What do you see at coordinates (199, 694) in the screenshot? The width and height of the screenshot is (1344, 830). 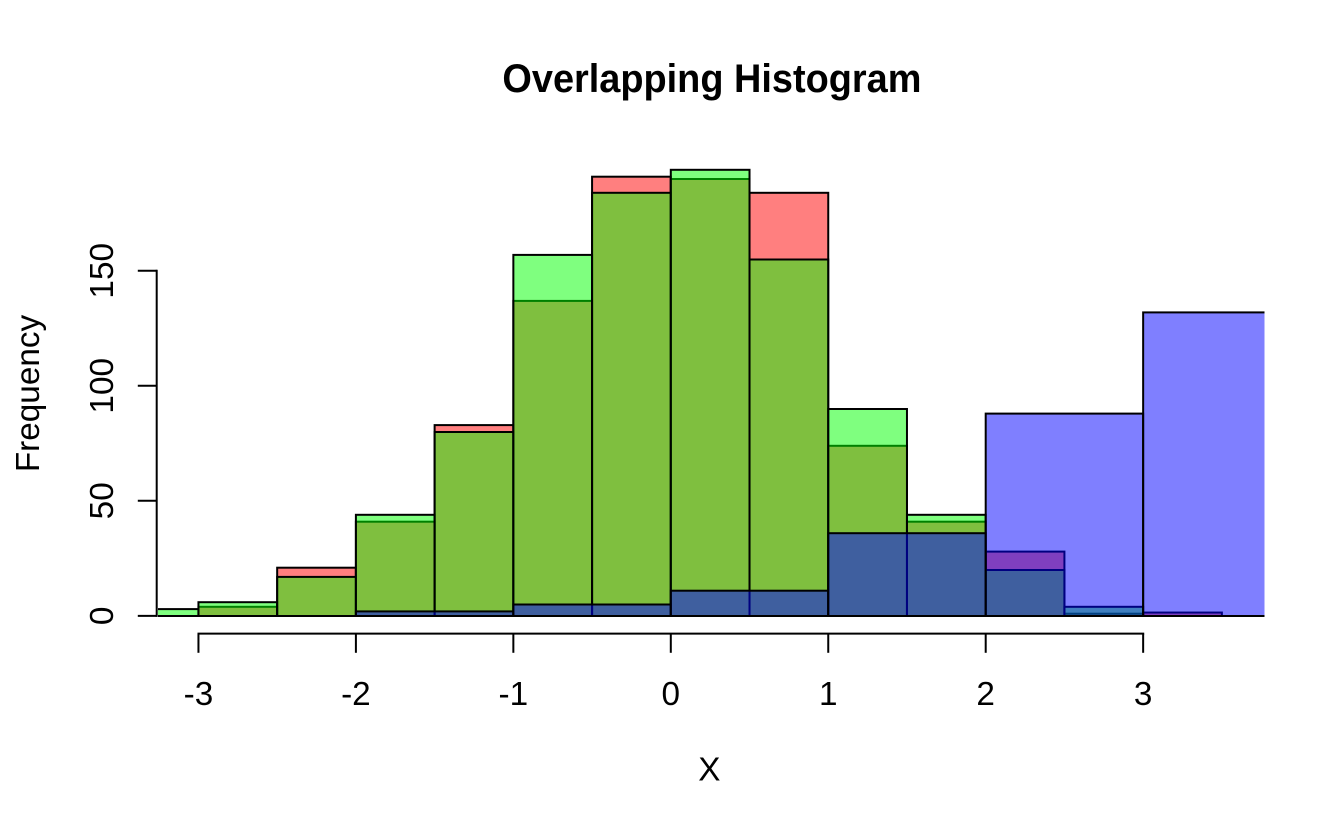 I see `svg-text: -3` at bounding box center [199, 694].